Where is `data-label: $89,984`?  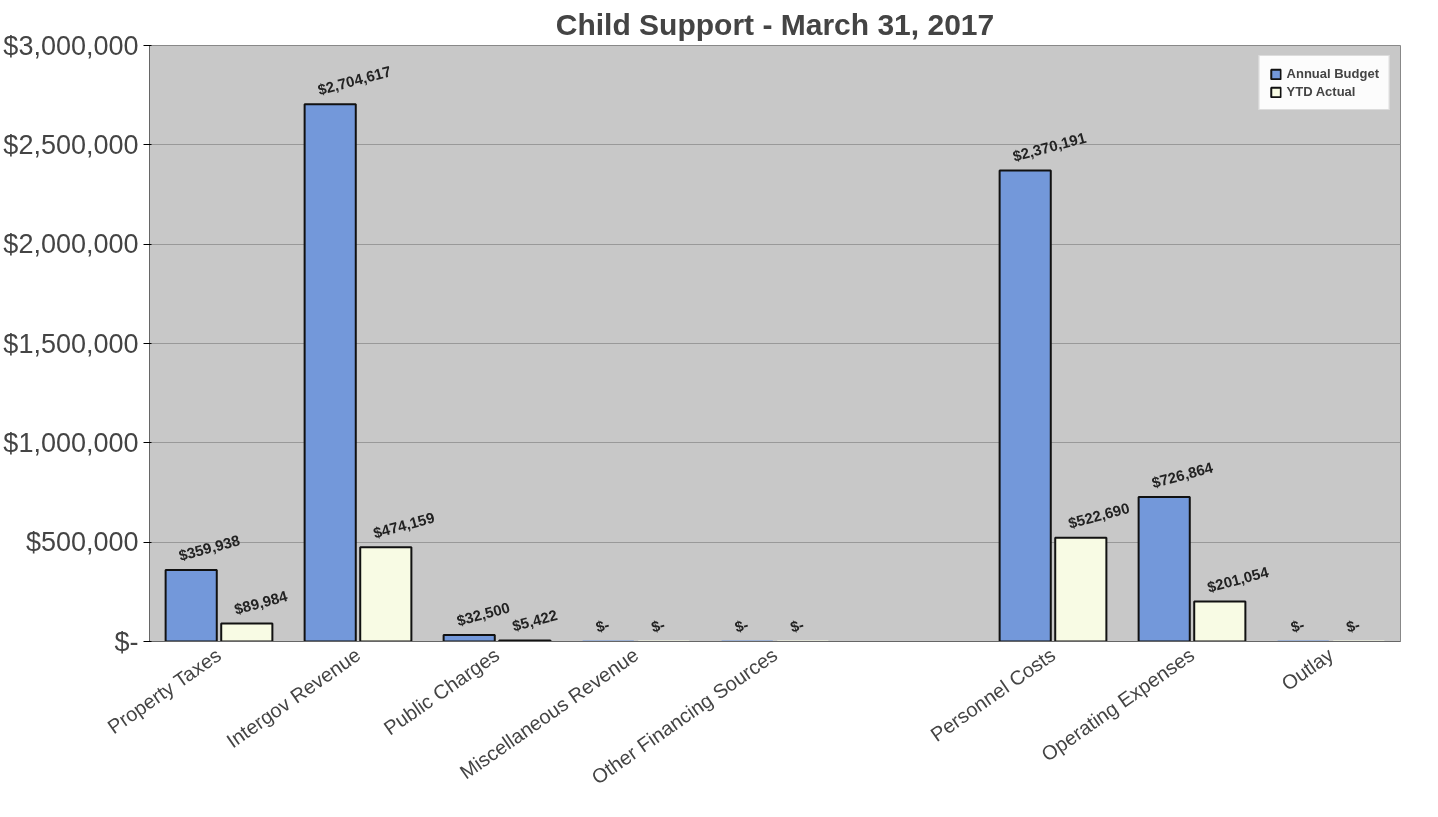
data-label: $89,984 is located at coordinates (261, 602).